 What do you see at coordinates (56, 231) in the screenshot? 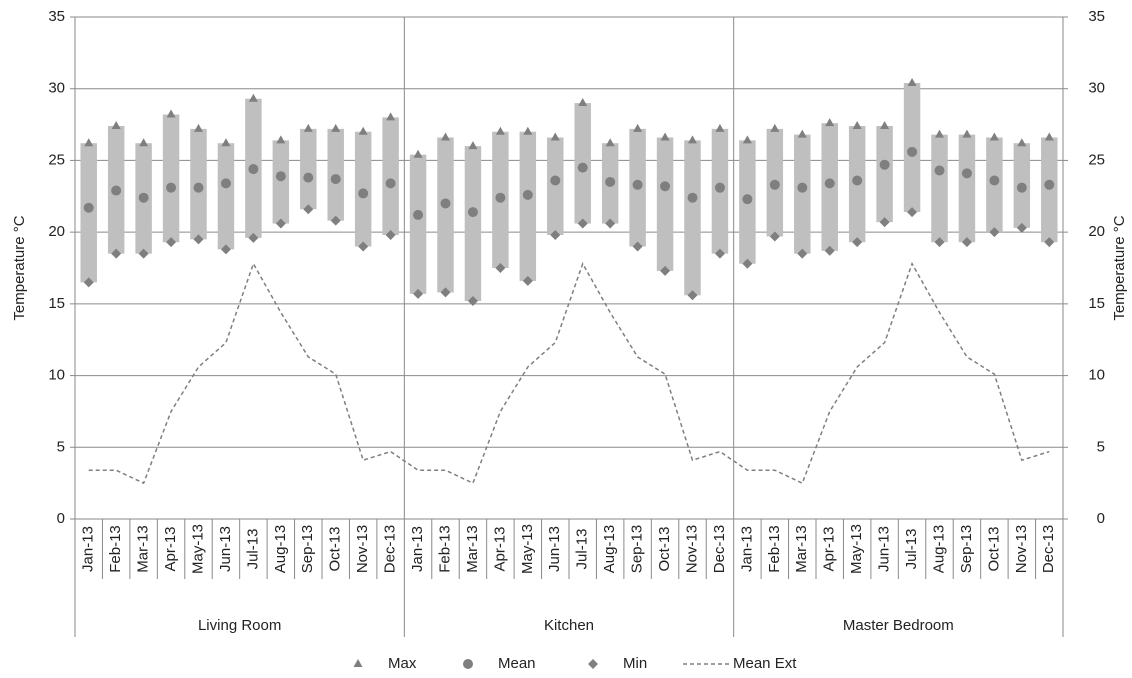
I see `y-tick-label: 20` at bounding box center [56, 231].